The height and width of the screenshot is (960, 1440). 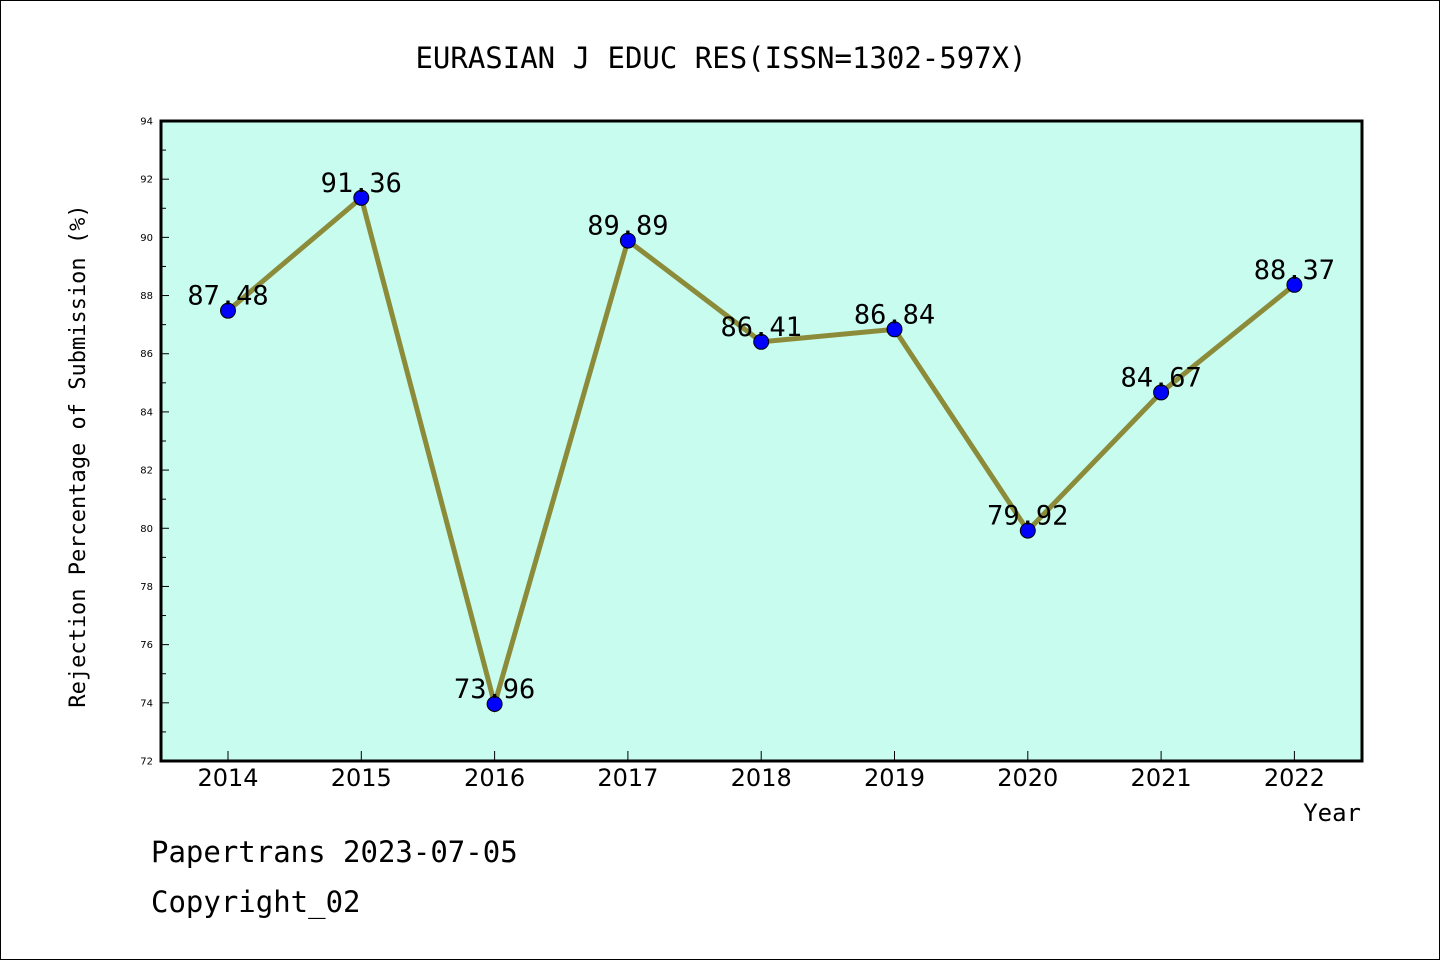 What do you see at coordinates (227, 778) in the screenshot?
I see `x-tick-label: 2014` at bounding box center [227, 778].